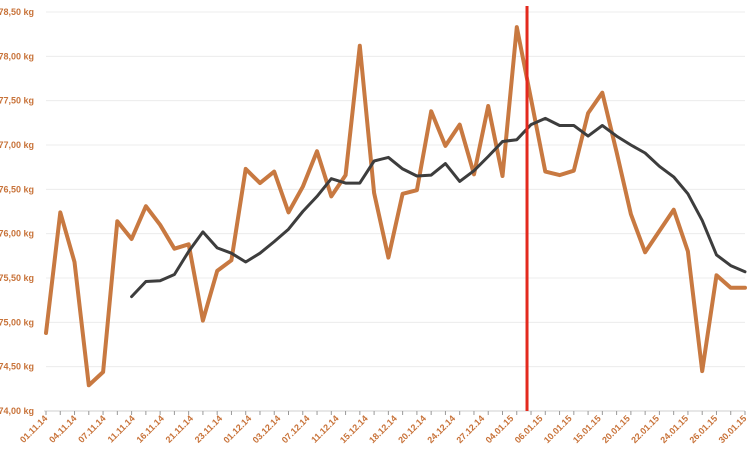  I want to click on x-tick-label: 01.12.14, so click(237, 429).